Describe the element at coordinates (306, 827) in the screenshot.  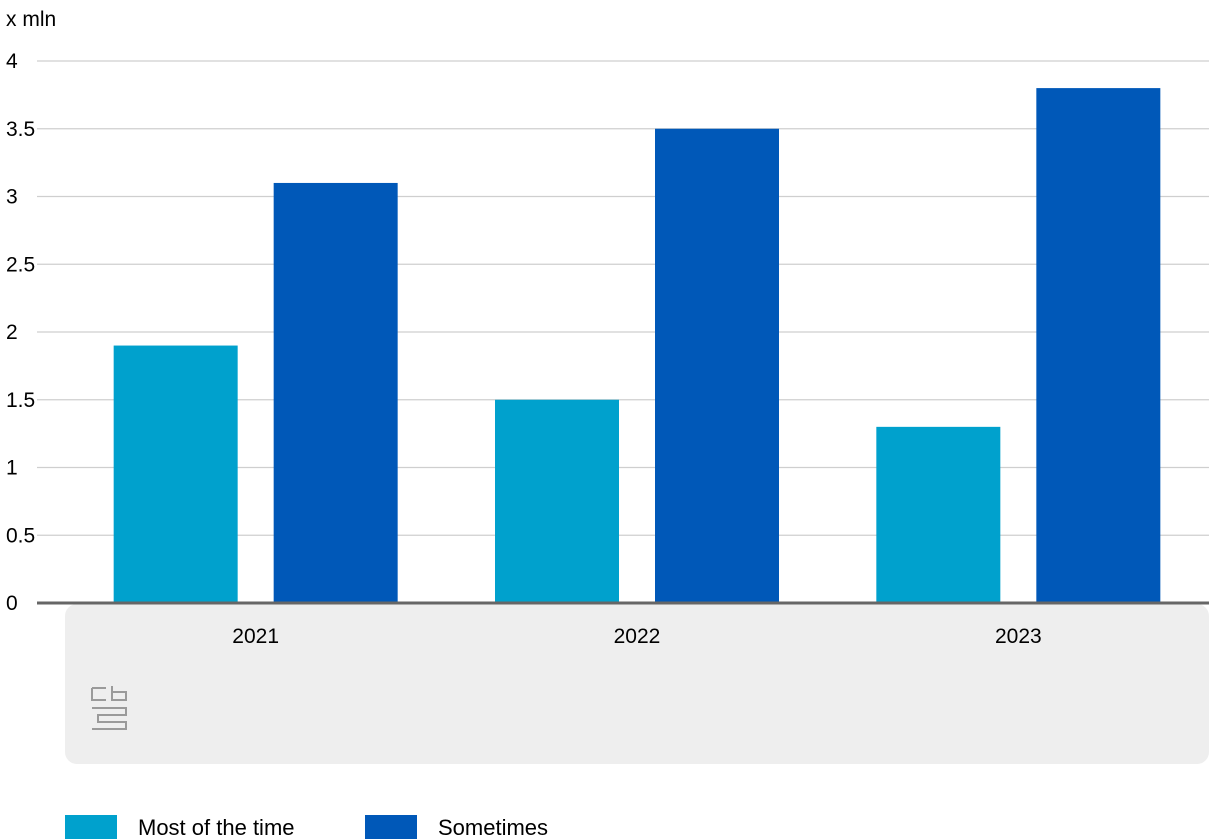
I see `legend: Most of the time Sometimes` at that location.